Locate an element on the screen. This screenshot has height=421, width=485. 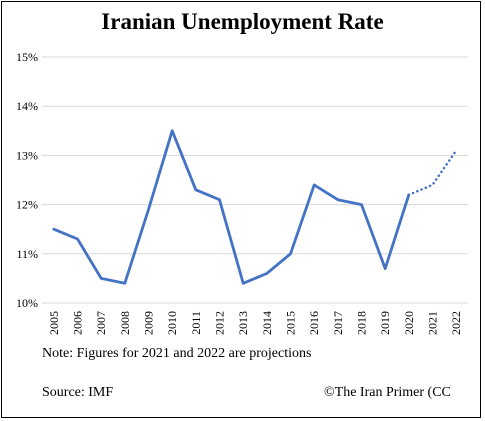
y-tick-label: 12% is located at coordinates (27, 205).